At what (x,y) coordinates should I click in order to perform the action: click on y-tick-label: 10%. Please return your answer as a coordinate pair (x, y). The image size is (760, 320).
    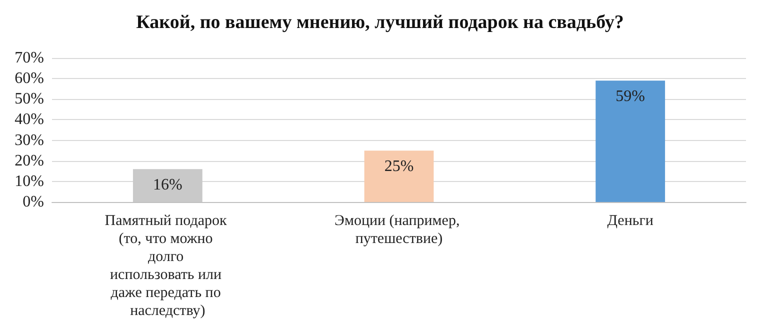
    Looking at the image, I should click on (29, 181).